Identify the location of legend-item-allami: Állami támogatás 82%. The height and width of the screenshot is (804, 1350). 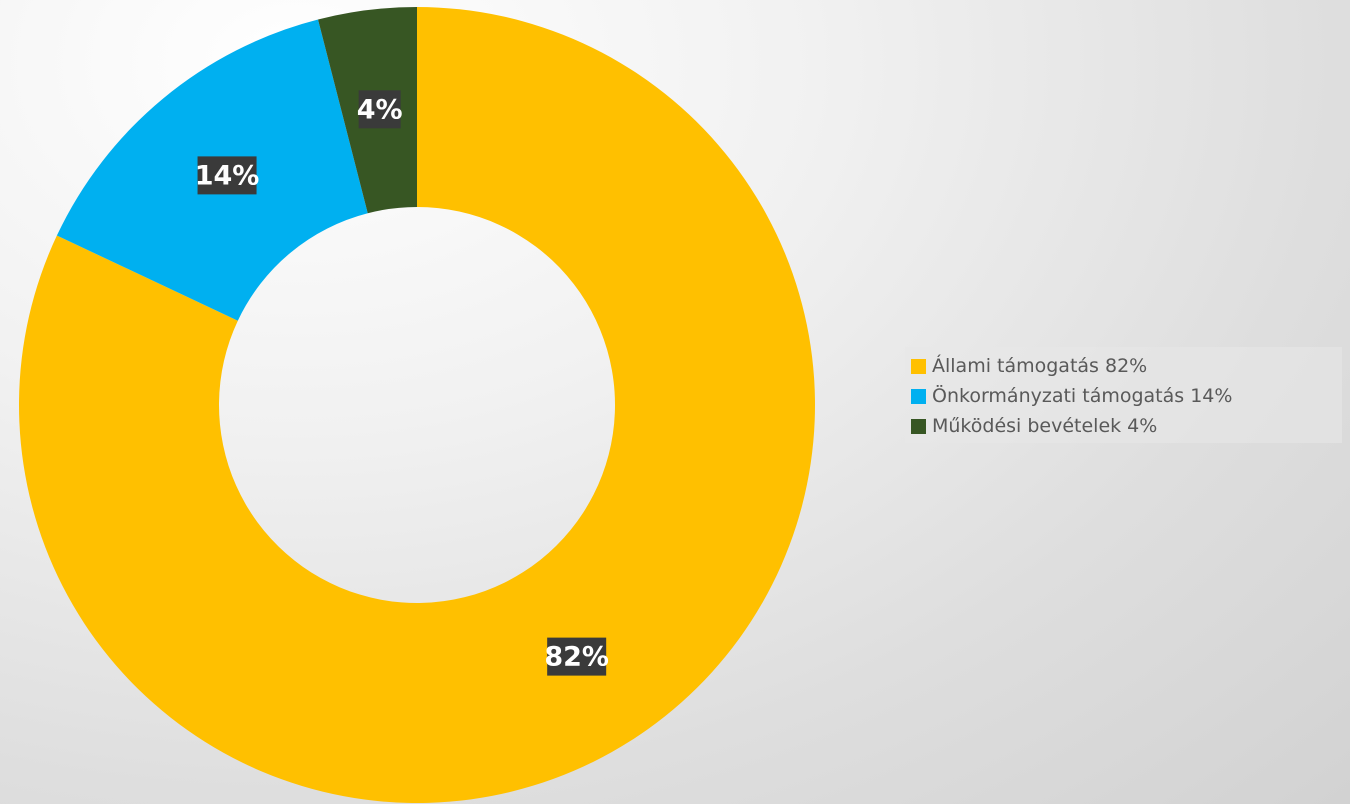
(1123, 366).